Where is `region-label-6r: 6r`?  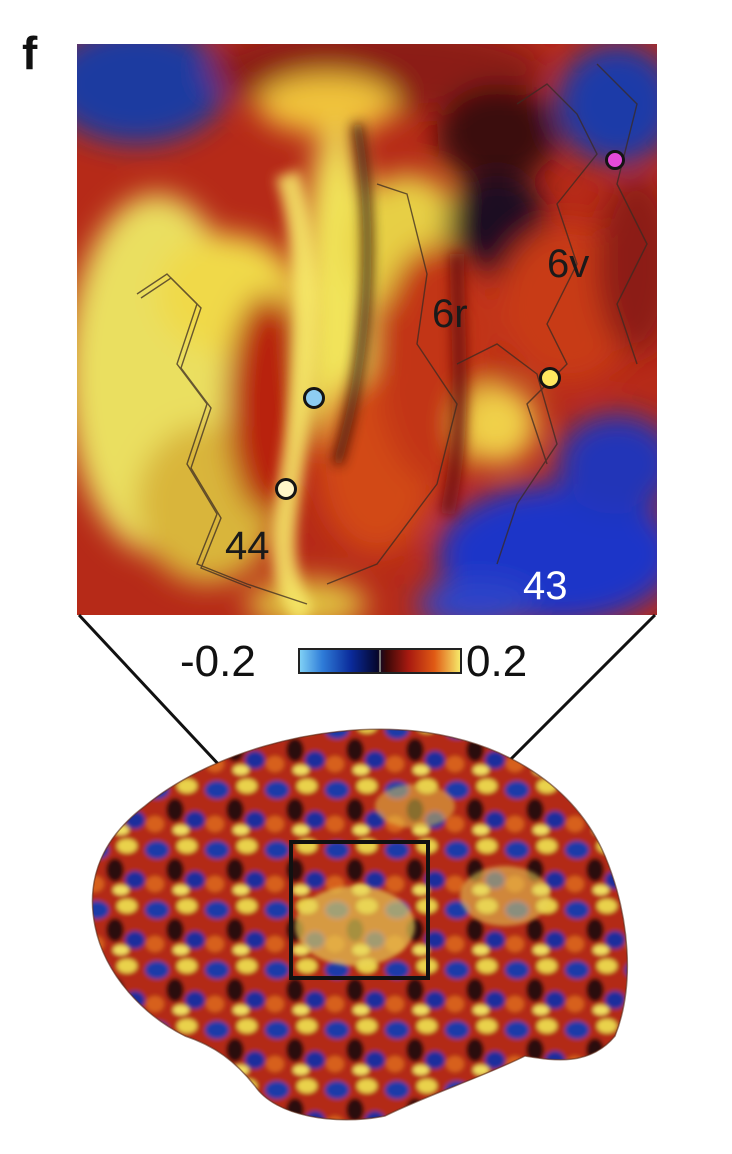
region-label-6r: 6r is located at coordinates (450, 314).